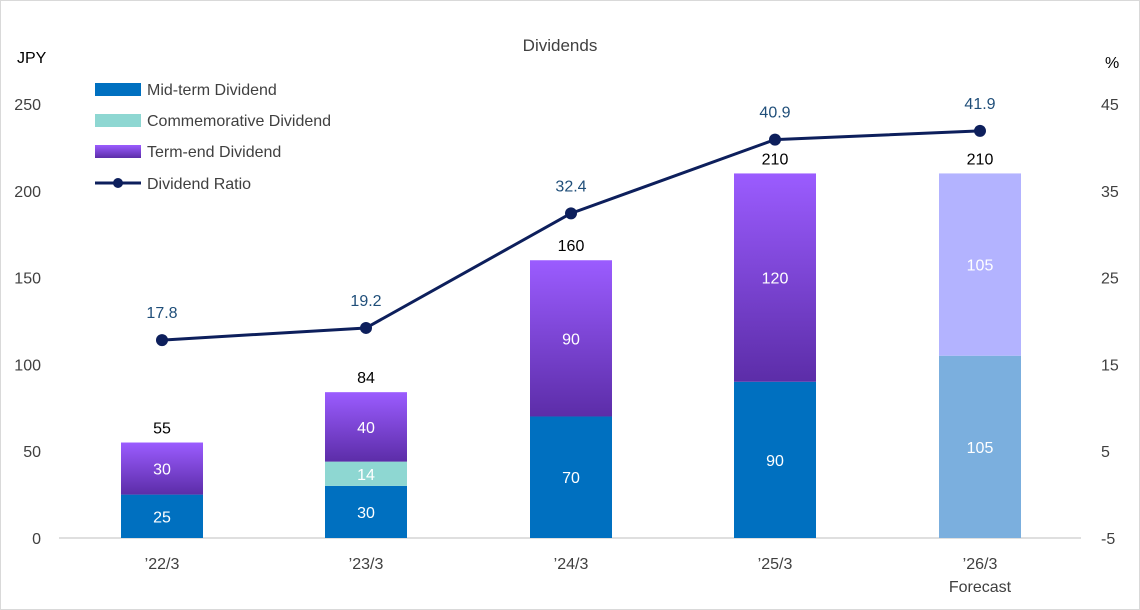  I want to click on legend-label-mid-term: Mid-term Dividend, so click(212, 90).